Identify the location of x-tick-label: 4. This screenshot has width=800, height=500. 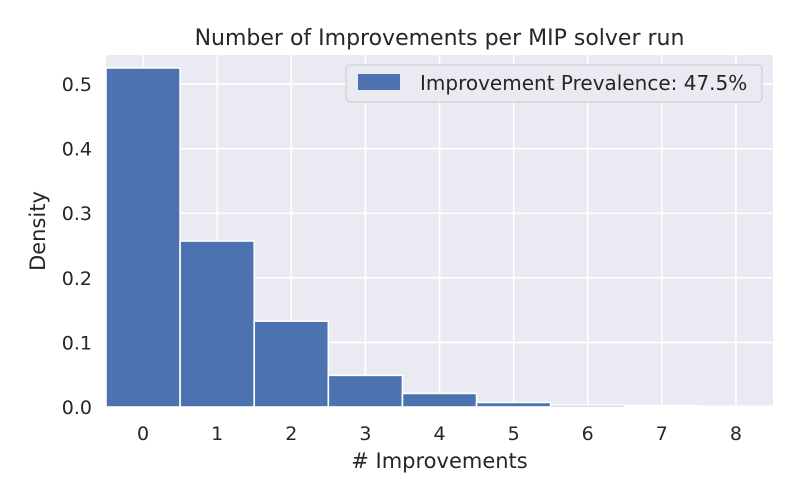
(439, 434).